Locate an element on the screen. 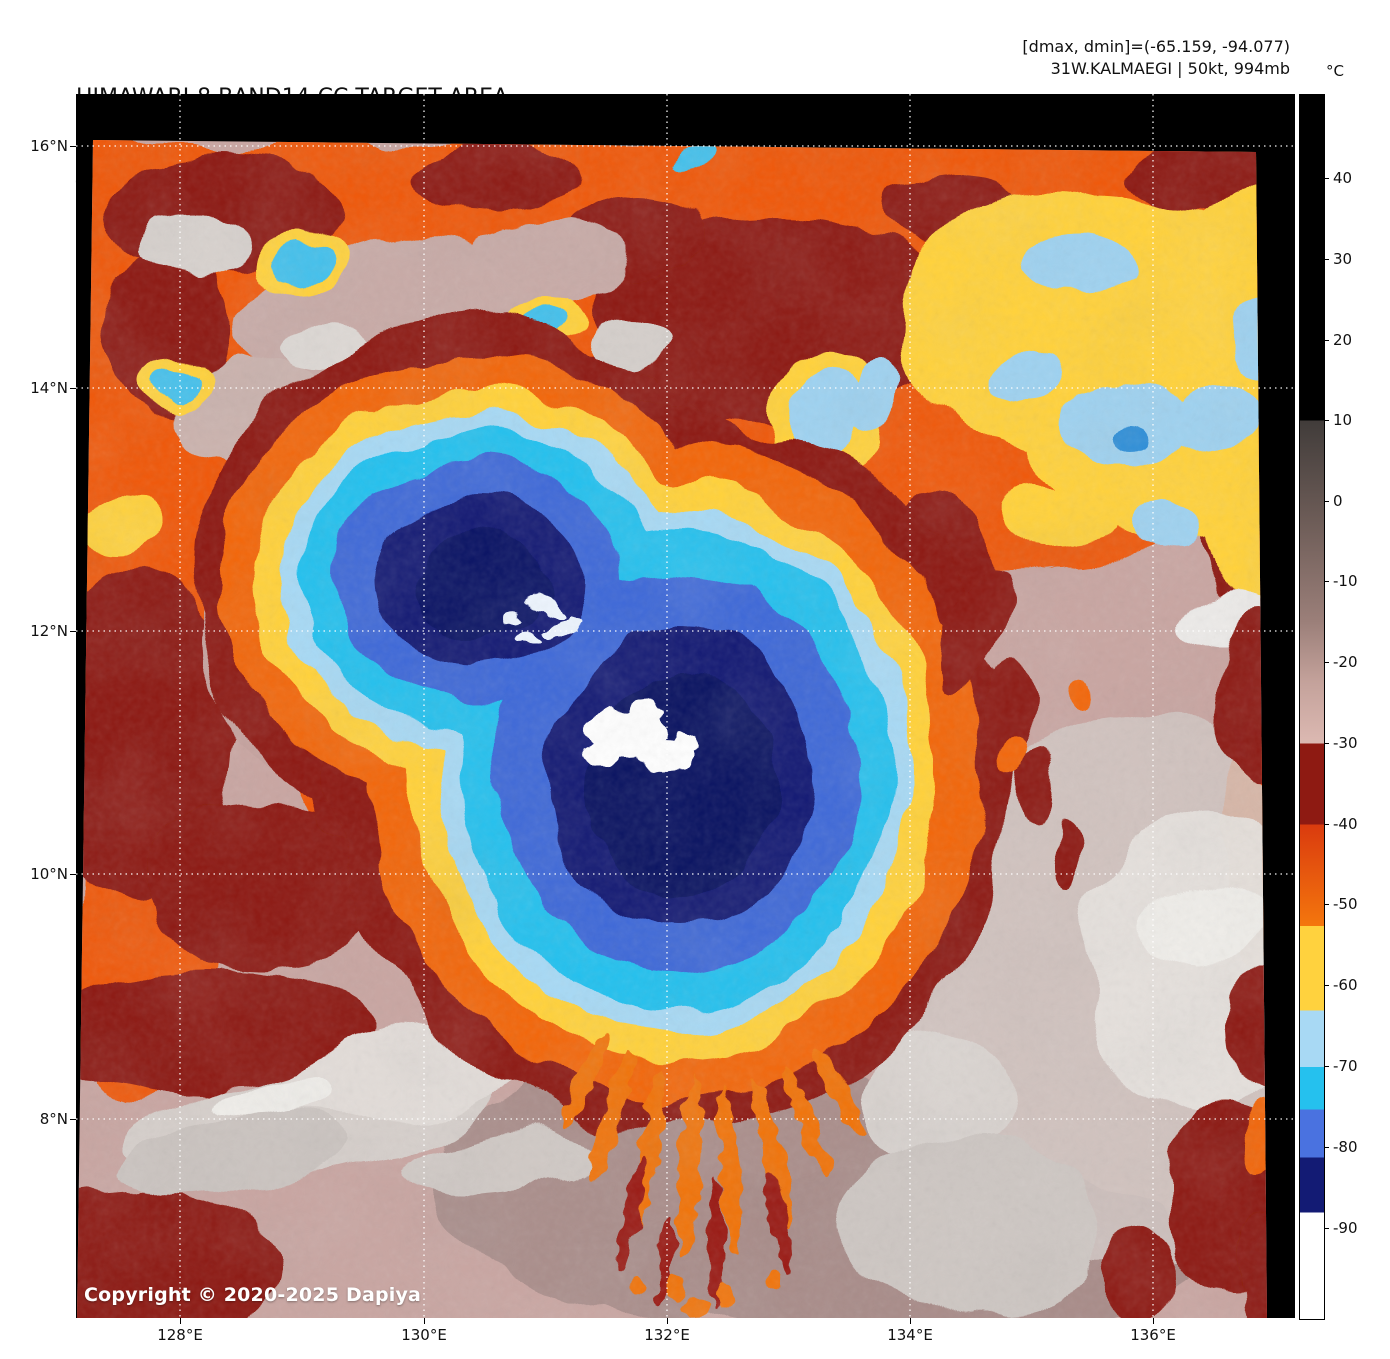 Image resolution: width=1390 pixels, height=1359 pixels. lat-label-14n: 14°N is located at coordinates (49, 388).